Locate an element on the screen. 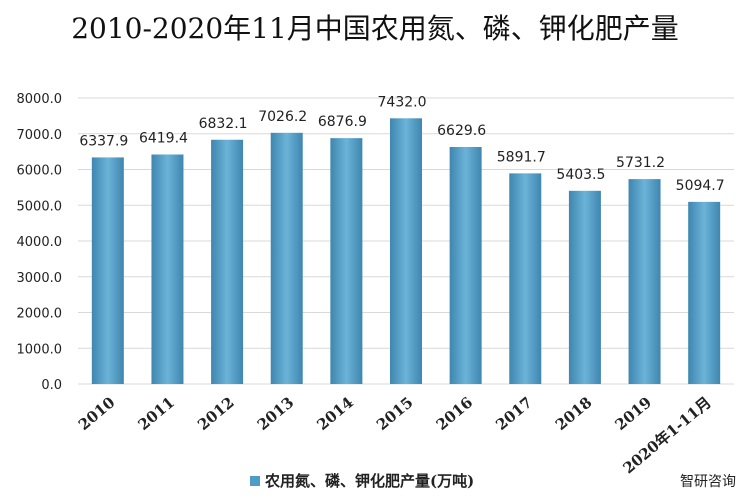  value-label: 7432.0 is located at coordinates (402, 102).